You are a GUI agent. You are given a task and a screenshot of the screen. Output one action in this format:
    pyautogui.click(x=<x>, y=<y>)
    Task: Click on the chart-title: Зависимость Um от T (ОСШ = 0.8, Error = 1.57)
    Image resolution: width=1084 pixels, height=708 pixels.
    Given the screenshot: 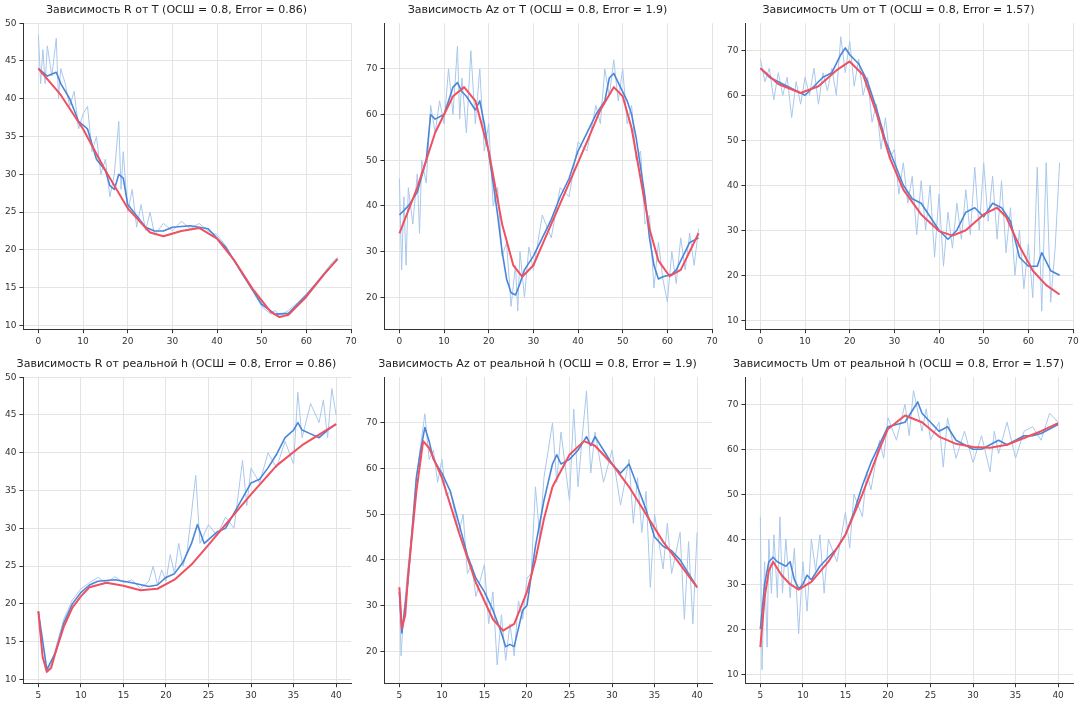 What is the action you would take?
    pyautogui.click(x=898, y=10)
    